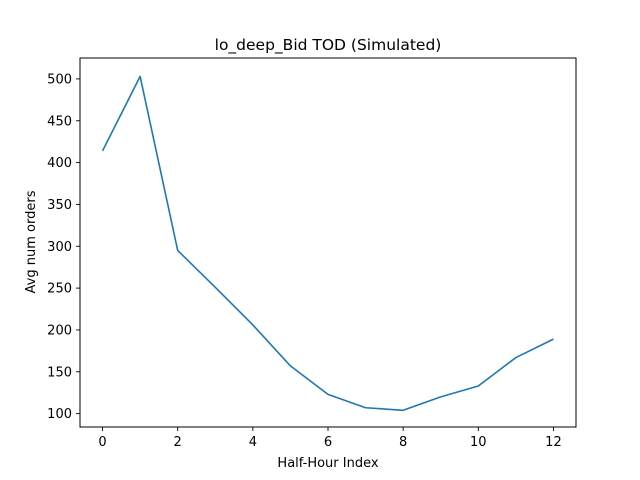 This screenshot has width=640, height=480. I want to click on x-tick-label: 4, so click(253, 442).